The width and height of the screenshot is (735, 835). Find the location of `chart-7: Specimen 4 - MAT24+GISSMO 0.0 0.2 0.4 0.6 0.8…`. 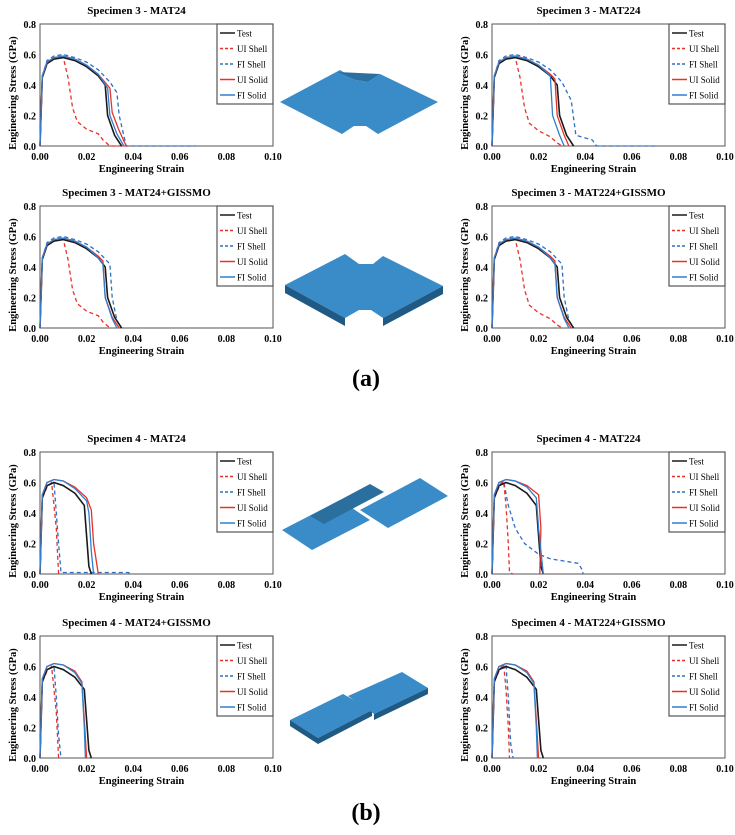

chart-7: Specimen 4 - MAT24+GISSMO 0.0 0.2 0.4 0.6 0.8… is located at coordinates (145, 702).